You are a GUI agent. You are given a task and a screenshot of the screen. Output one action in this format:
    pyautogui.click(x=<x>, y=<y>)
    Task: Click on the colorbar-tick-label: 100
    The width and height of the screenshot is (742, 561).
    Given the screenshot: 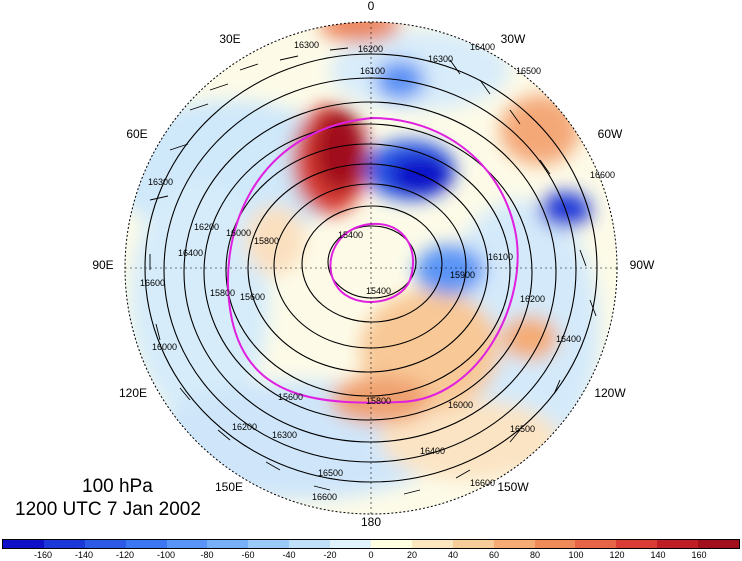 What is the action you would take?
    pyautogui.click(x=576, y=555)
    